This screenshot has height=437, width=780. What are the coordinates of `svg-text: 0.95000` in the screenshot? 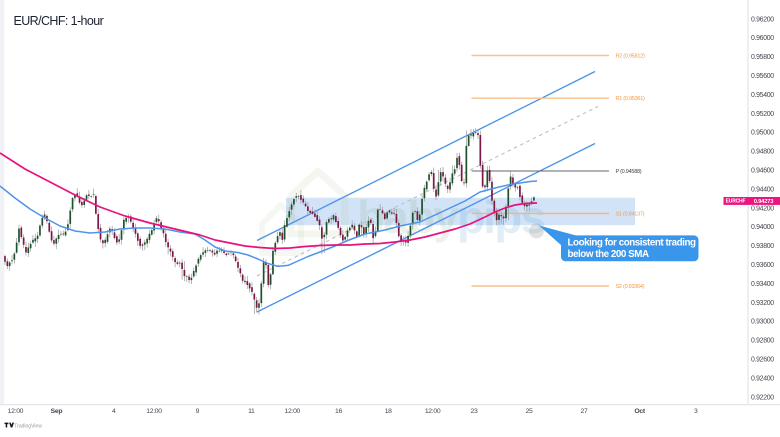 It's located at (762, 133).